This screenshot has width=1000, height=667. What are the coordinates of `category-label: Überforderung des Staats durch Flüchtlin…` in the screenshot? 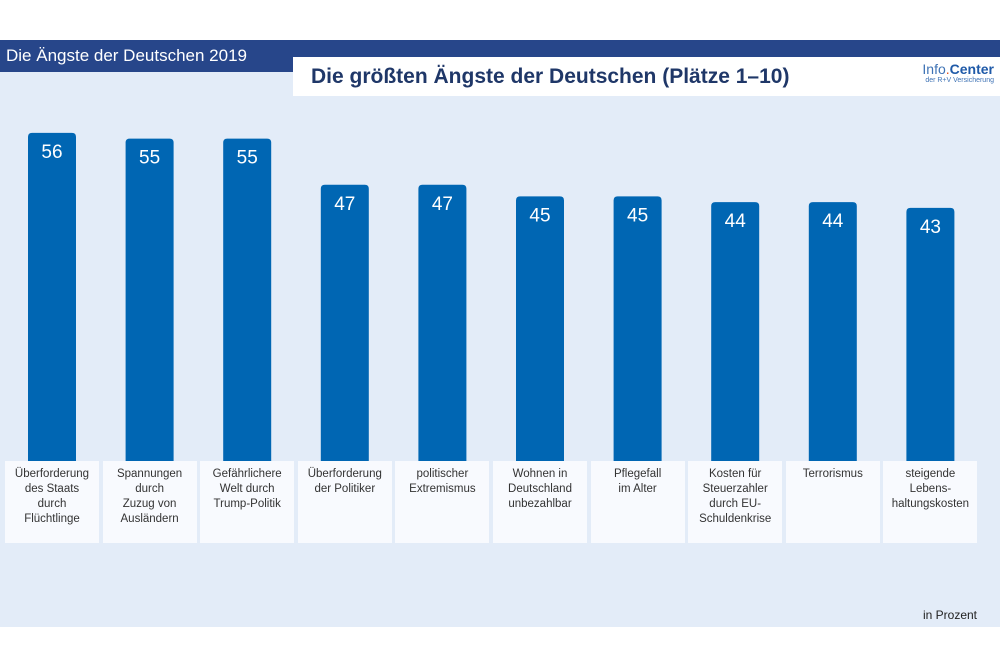 It's located at (52, 502).